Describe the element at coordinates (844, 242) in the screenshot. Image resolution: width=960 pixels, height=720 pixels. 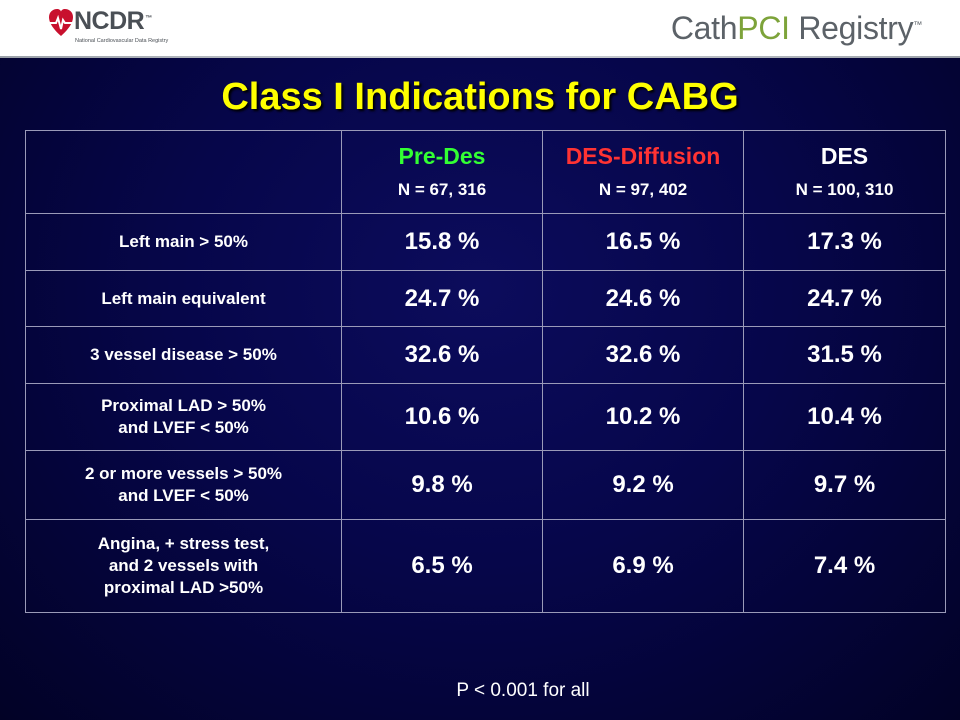
I see `value-cell: 17.3 %` at that location.